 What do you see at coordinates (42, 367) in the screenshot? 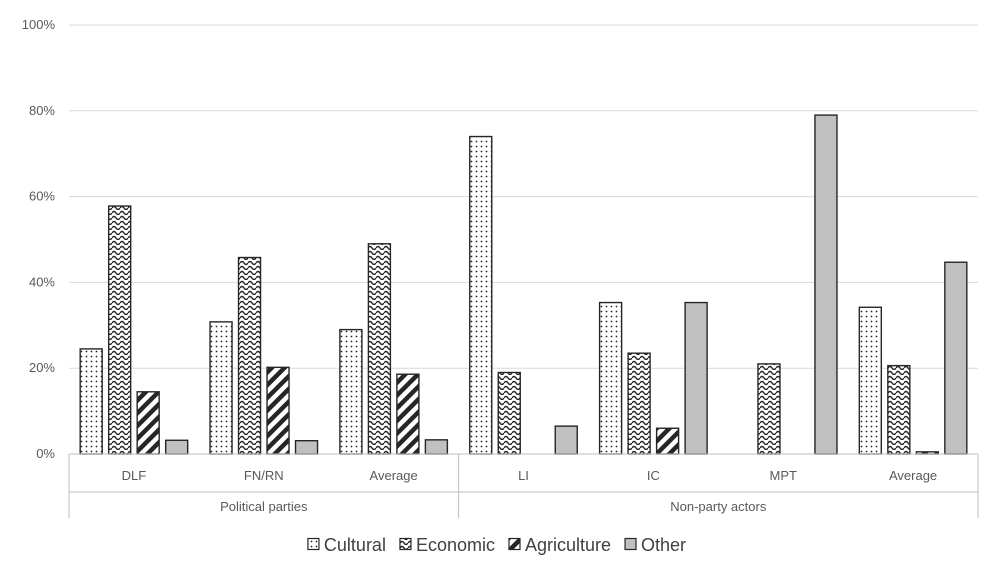
I see `y-tick-label: 20%` at bounding box center [42, 367].